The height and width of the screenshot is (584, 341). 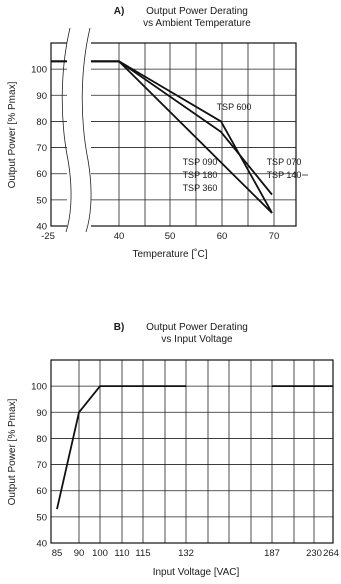 I want to click on chart-b-ytick-label: 70, so click(x=41, y=465).